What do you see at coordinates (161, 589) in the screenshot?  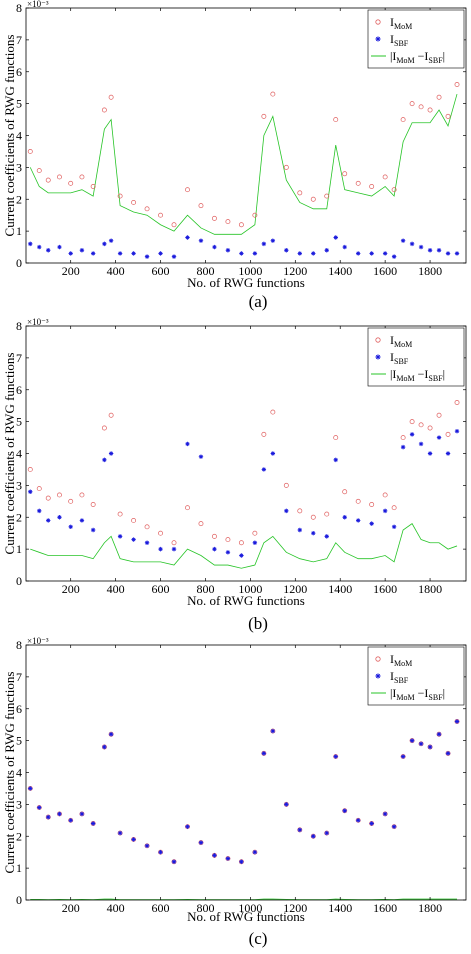 I see `x-tick-label: 600` at bounding box center [161, 589].